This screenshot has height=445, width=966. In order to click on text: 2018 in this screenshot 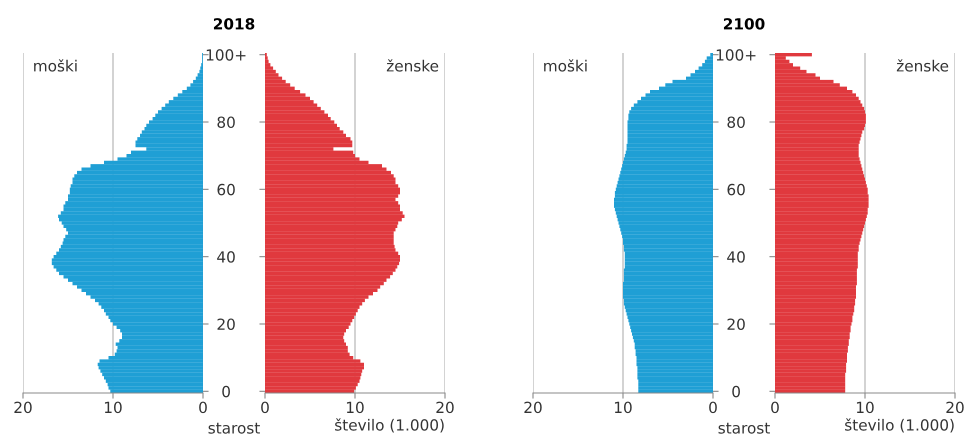, I will do `click(234, 24)`.